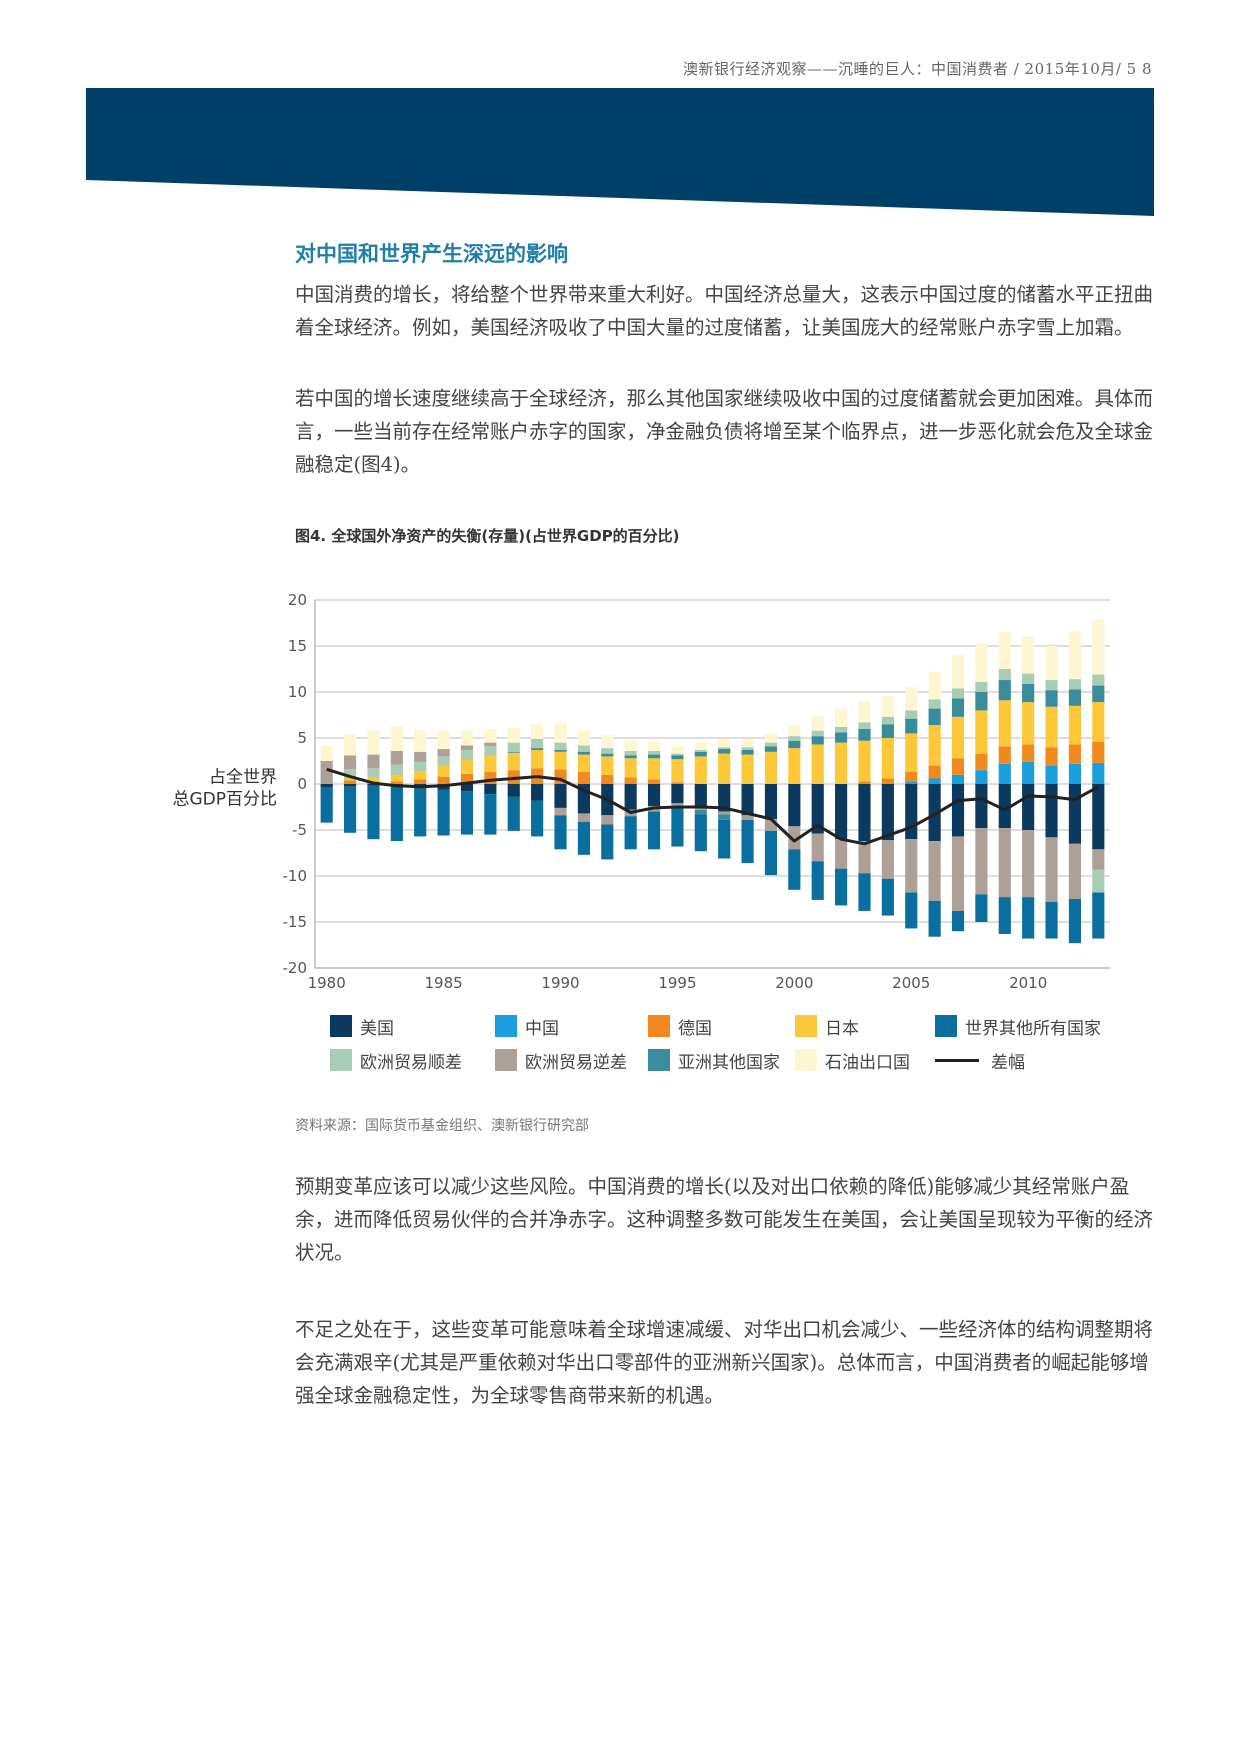 The width and height of the screenshot is (1240, 1754). I want to click on bar-euro_surplus-2002, so click(841, 729).